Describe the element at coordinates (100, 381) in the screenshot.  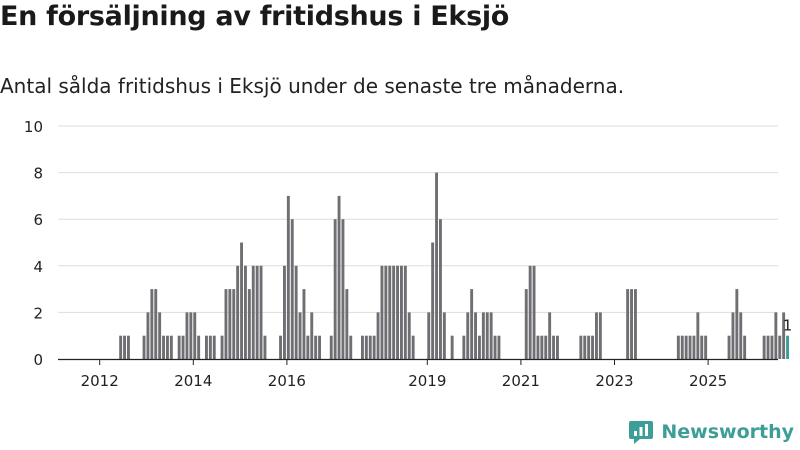
I see `x-tick-label: 2012` at that location.